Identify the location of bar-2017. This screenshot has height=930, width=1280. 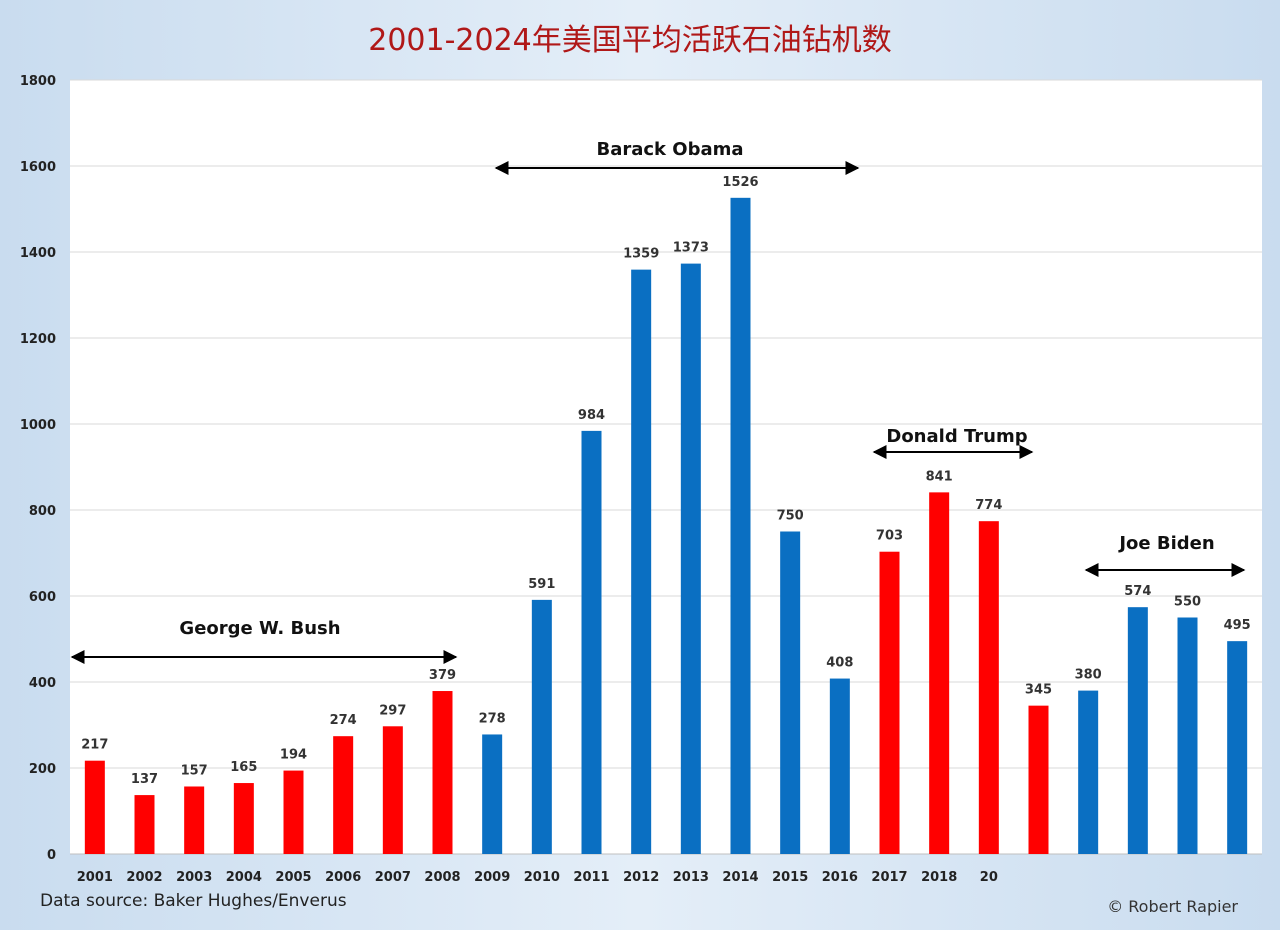
(889, 702).